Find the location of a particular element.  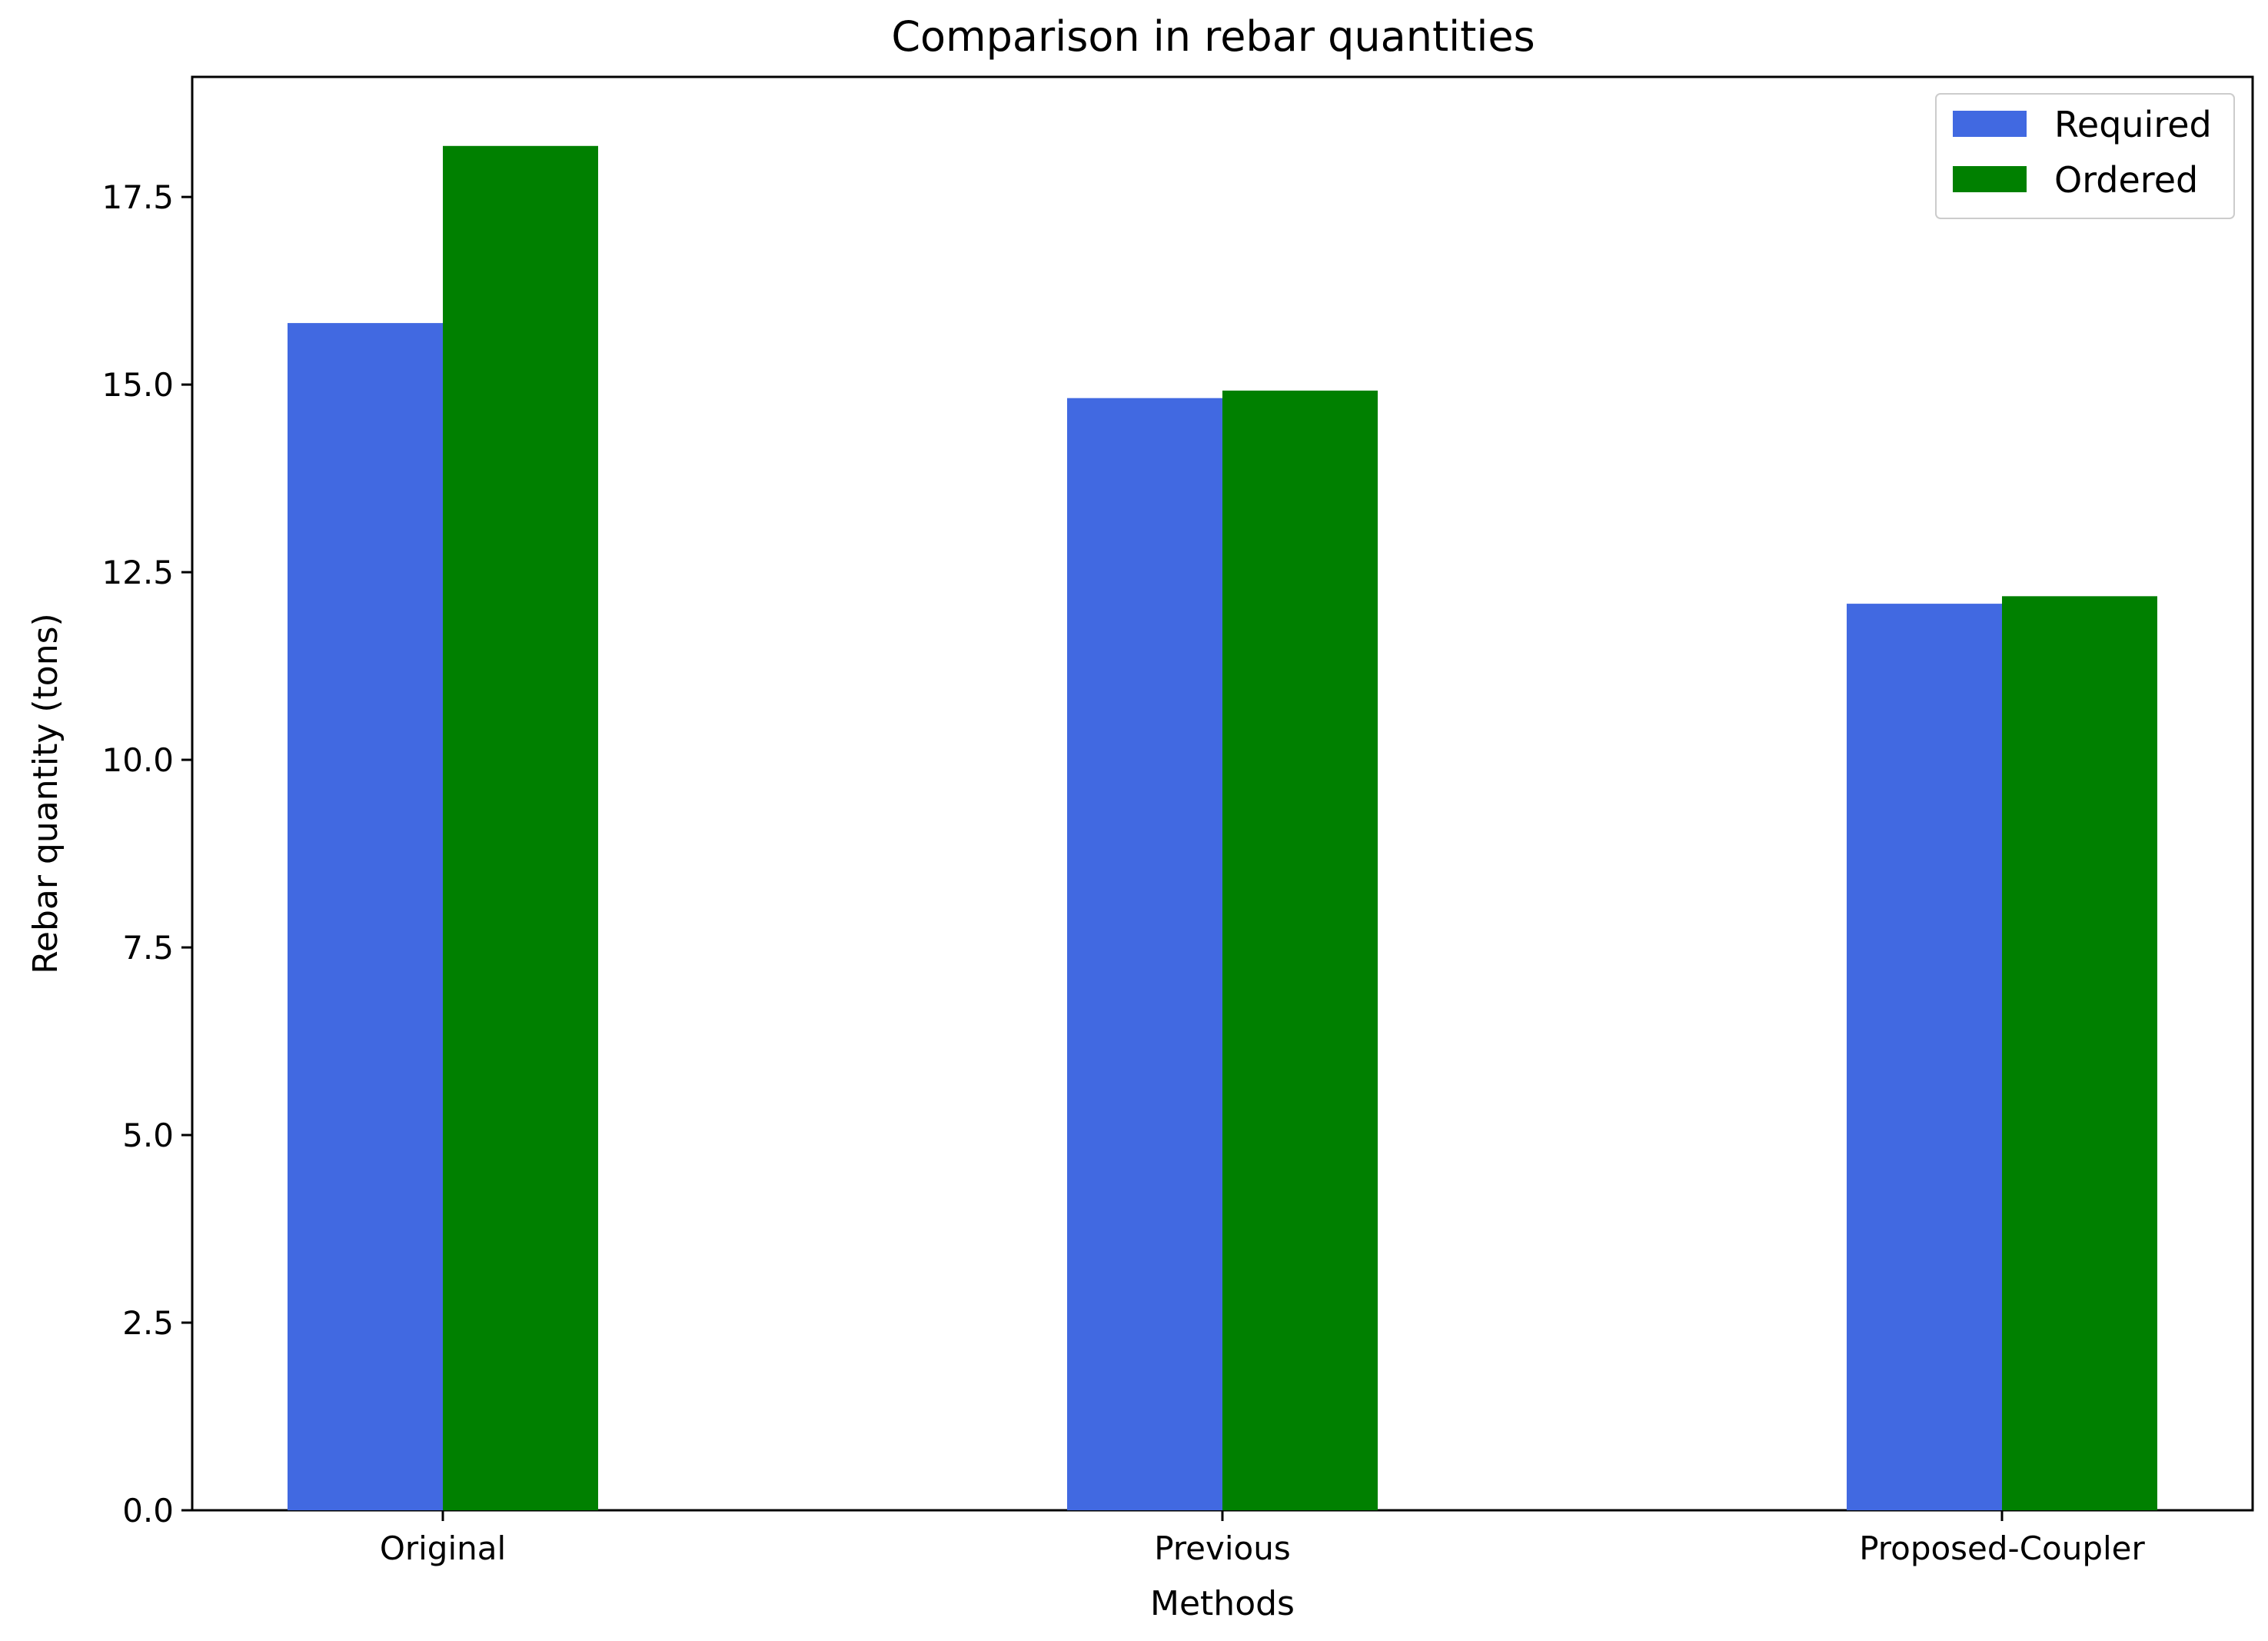

y-tick-label: 5.0 is located at coordinates (148, 1135).